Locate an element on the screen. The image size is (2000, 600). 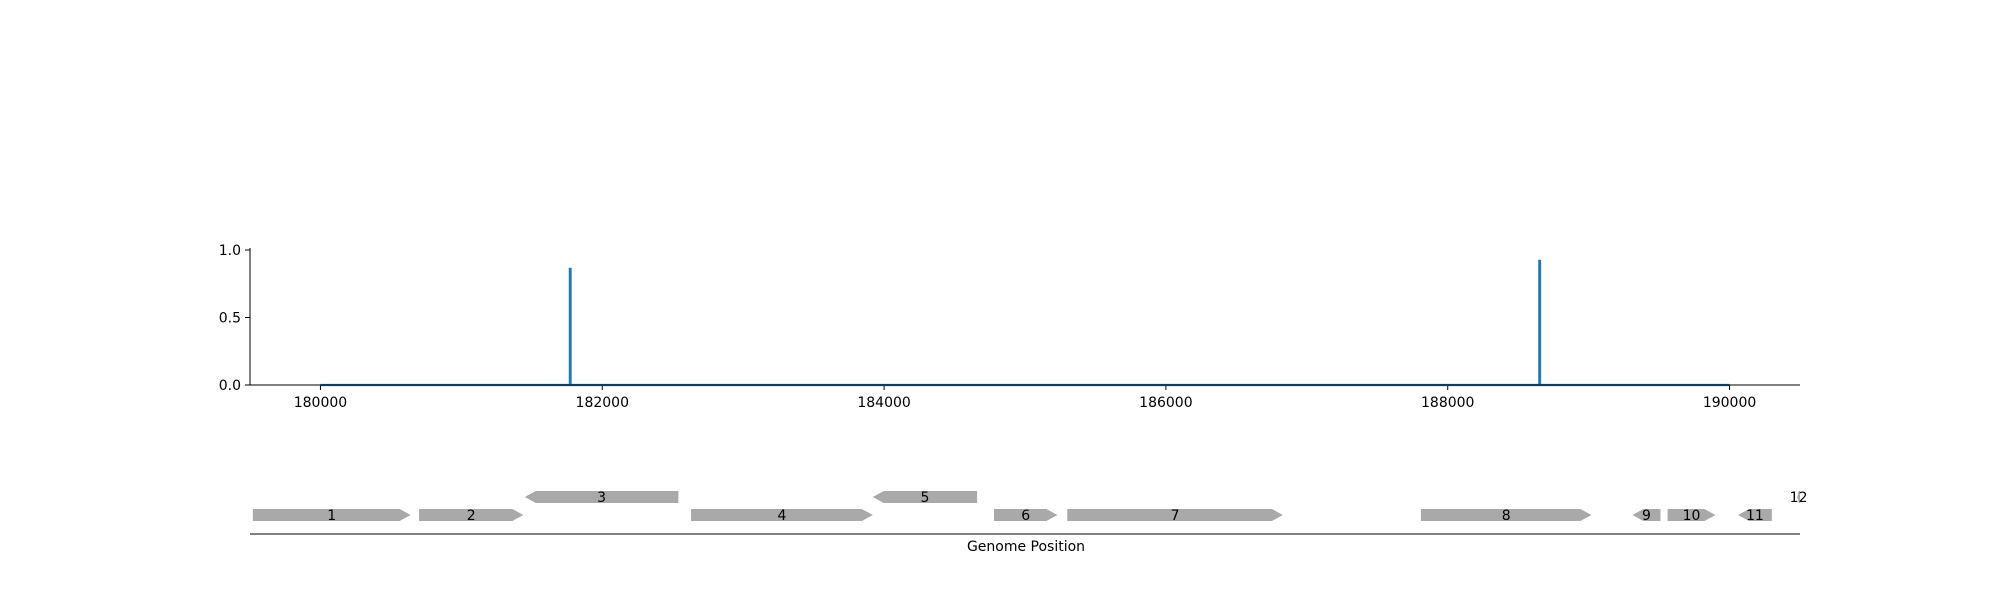
gene-label: 1 is located at coordinates (331, 516).